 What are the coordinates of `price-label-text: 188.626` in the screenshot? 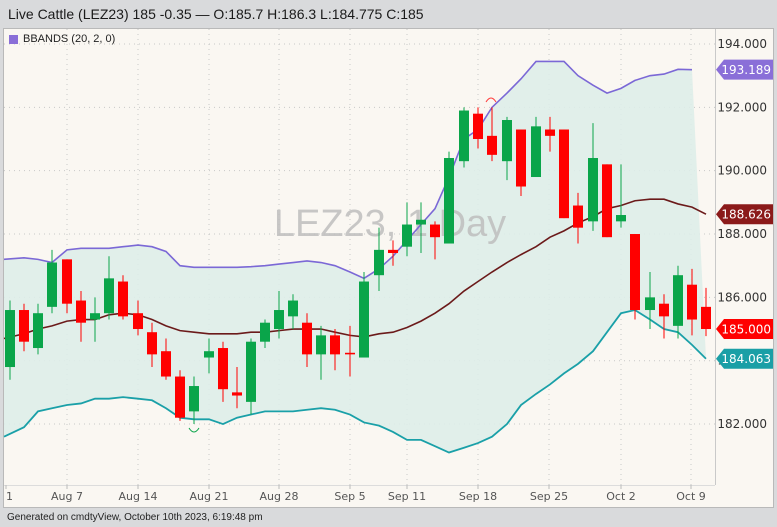 It's located at (746, 215).